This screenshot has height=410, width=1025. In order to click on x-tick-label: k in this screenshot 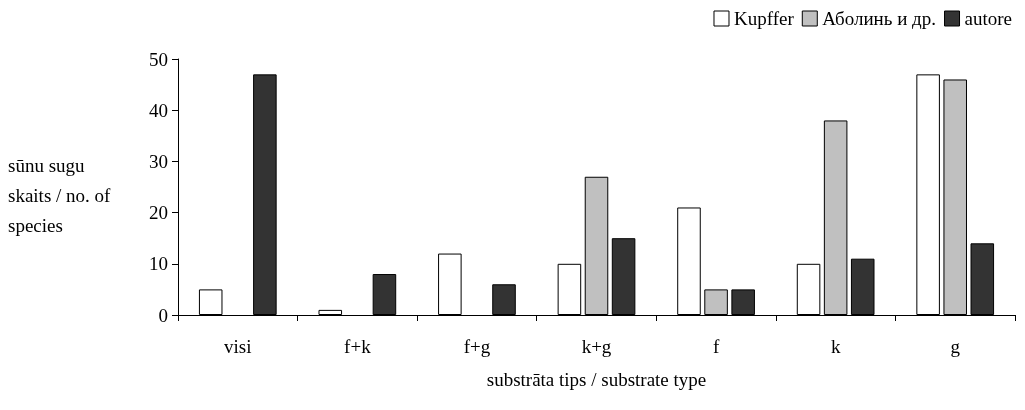, I will do `click(835, 346)`.